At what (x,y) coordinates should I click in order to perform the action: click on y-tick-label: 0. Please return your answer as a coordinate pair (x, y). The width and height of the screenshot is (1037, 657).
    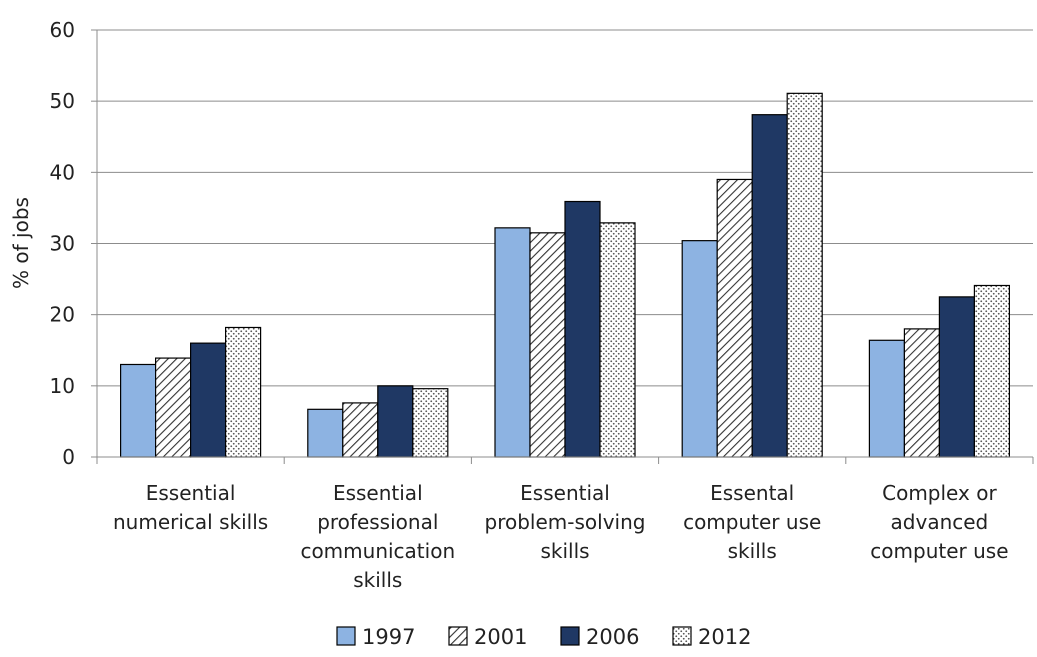
    Looking at the image, I should click on (68, 457).